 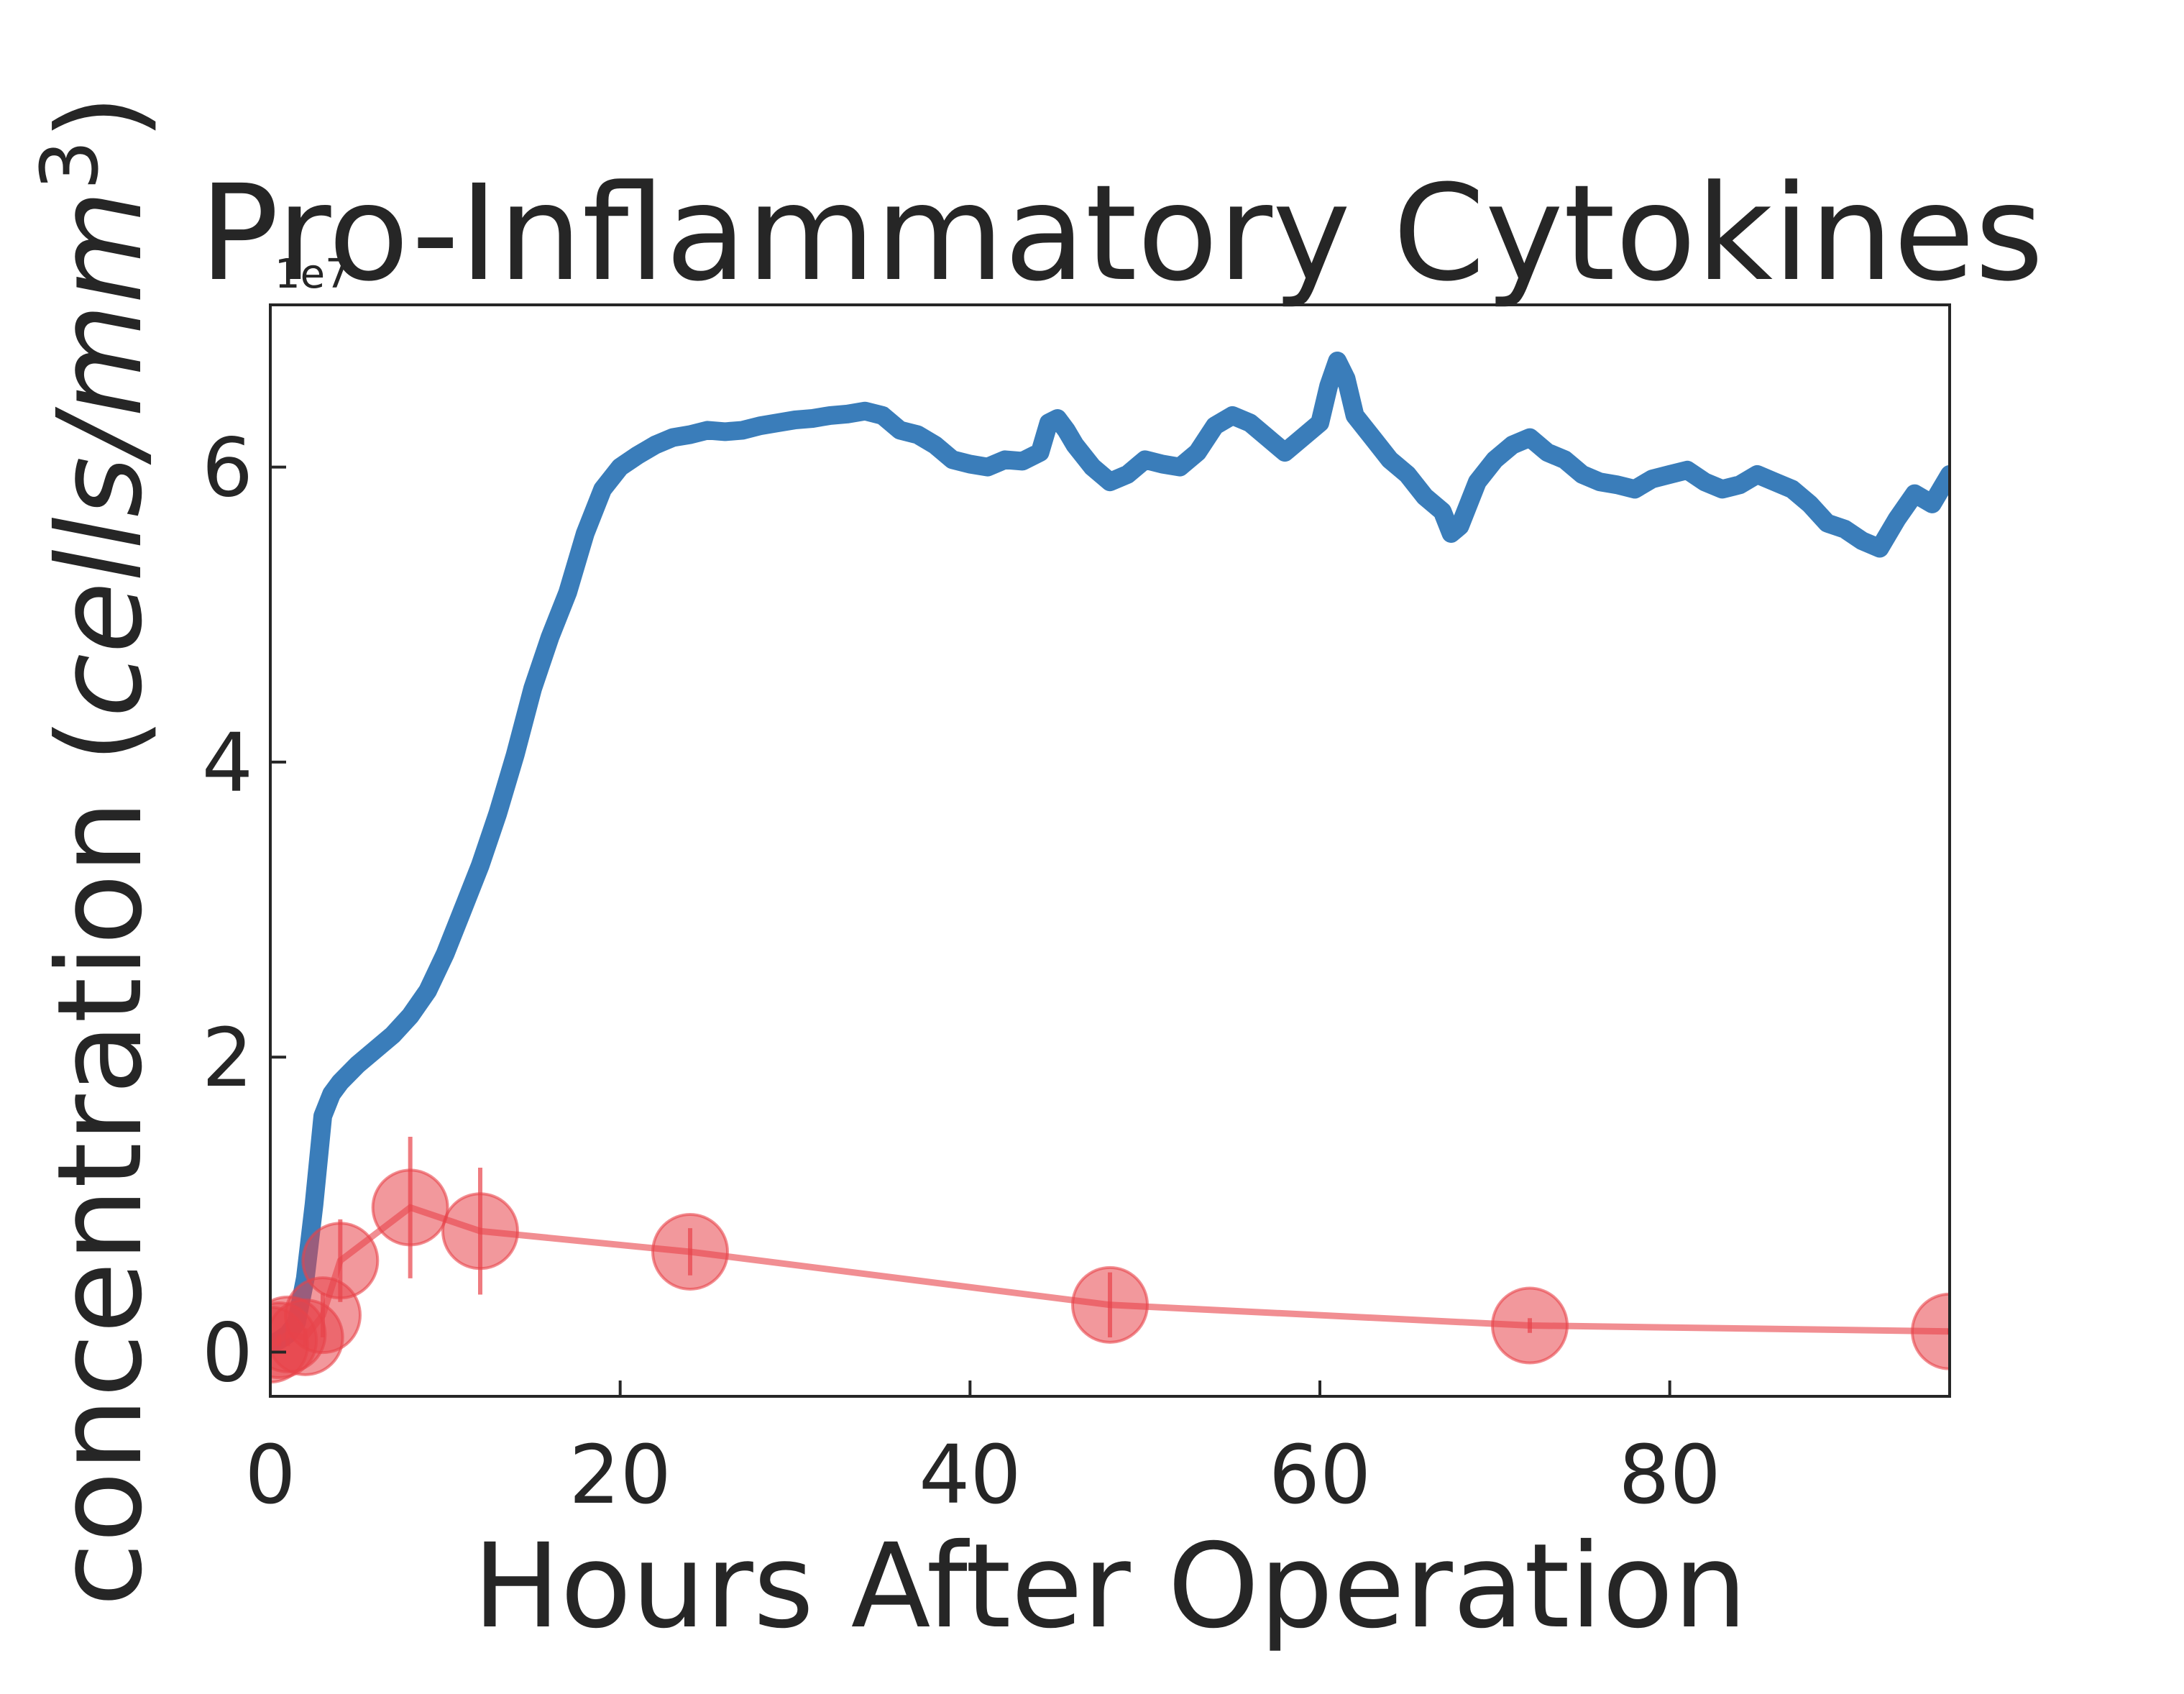 What do you see at coordinates (1320, 1475) in the screenshot?
I see `x-tick-label: 60` at bounding box center [1320, 1475].